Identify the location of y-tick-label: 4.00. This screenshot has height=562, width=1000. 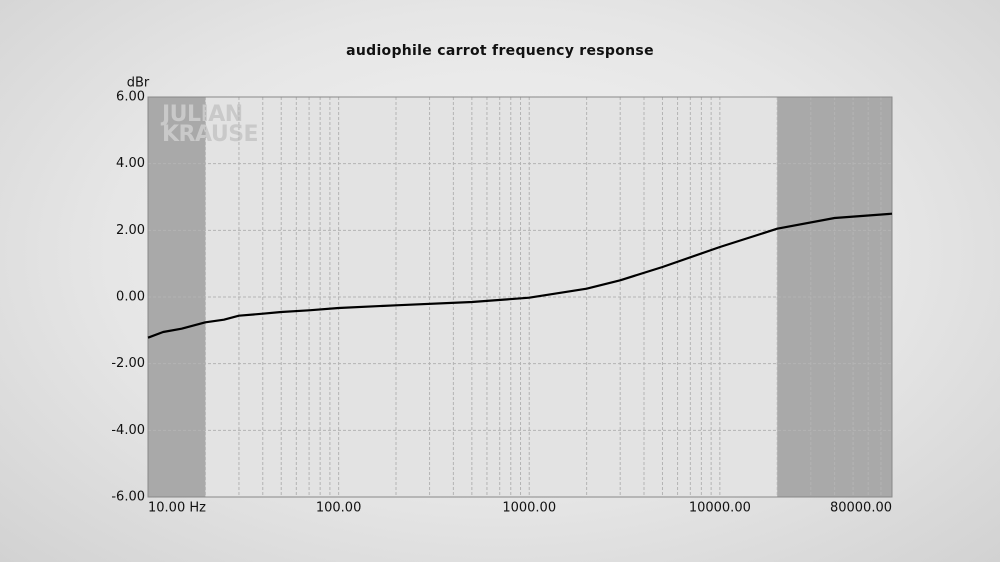
(130, 163).